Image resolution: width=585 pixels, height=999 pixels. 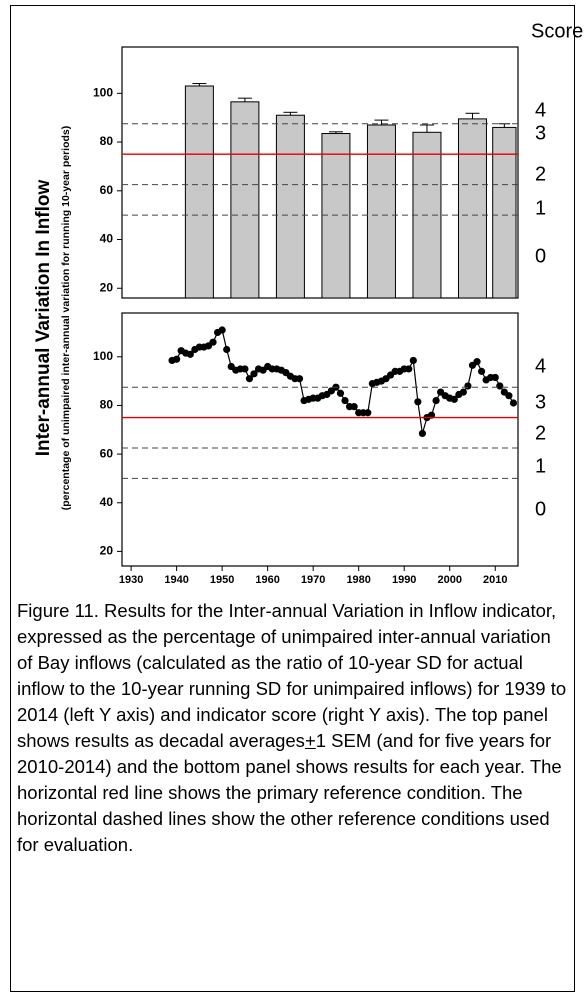 What do you see at coordinates (131, 580) in the screenshot?
I see `x-tick-label: 1930` at bounding box center [131, 580].